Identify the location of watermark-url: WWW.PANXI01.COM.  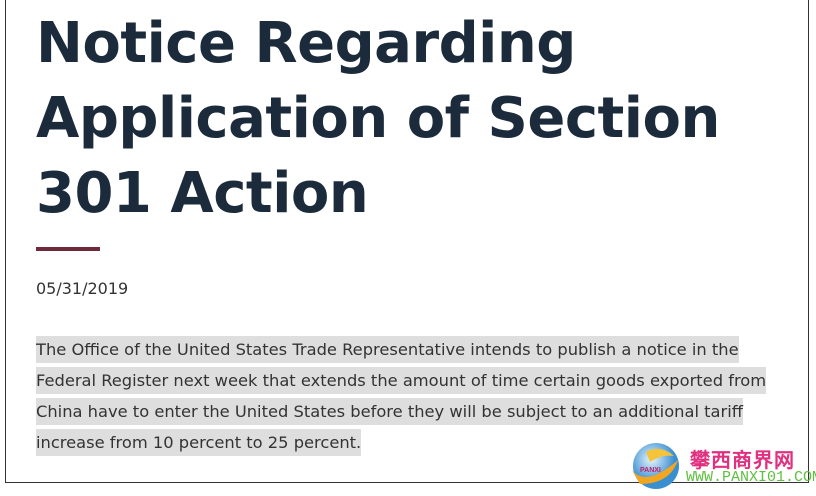
(751, 477).